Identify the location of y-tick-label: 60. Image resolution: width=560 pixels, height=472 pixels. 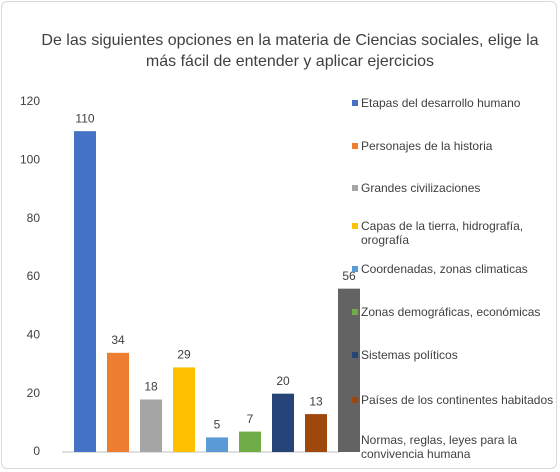
(34, 276).